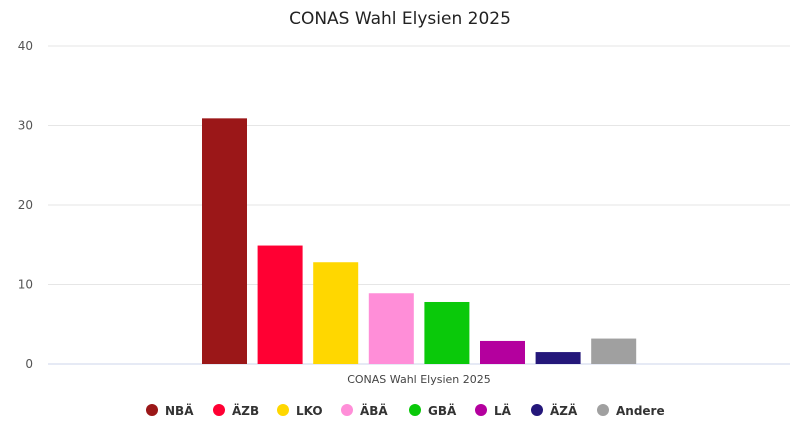  Describe the element at coordinates (25, 285) in the screenshot. I see `y-tick-label: 10` at that location.